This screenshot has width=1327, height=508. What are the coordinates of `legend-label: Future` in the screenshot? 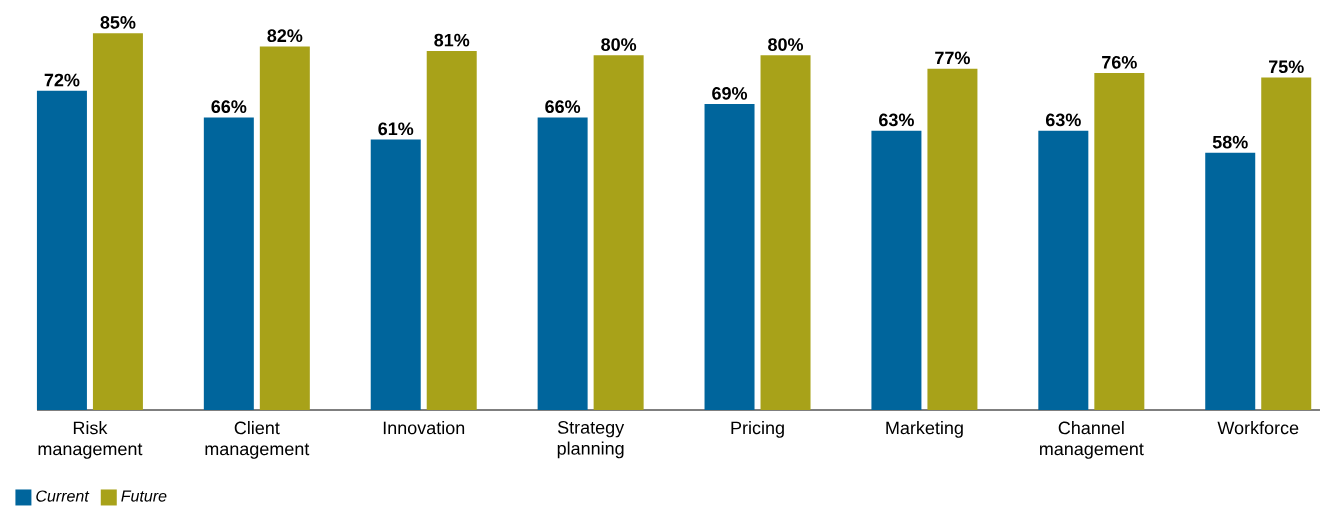 It's located at (144, 496).